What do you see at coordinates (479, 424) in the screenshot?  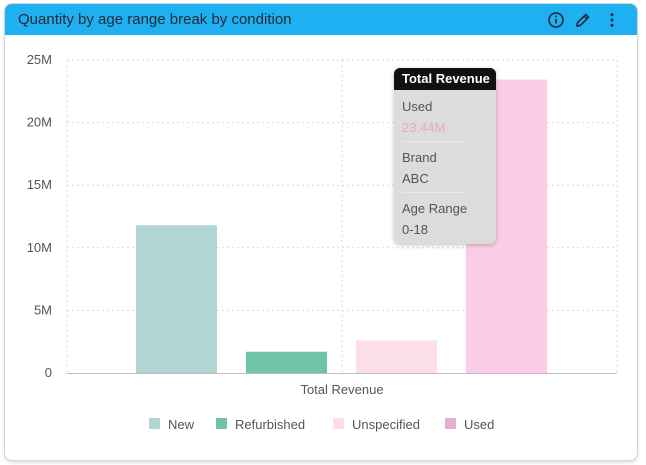 I see `legend-label-used: Used` at bounding box center [479, 424].